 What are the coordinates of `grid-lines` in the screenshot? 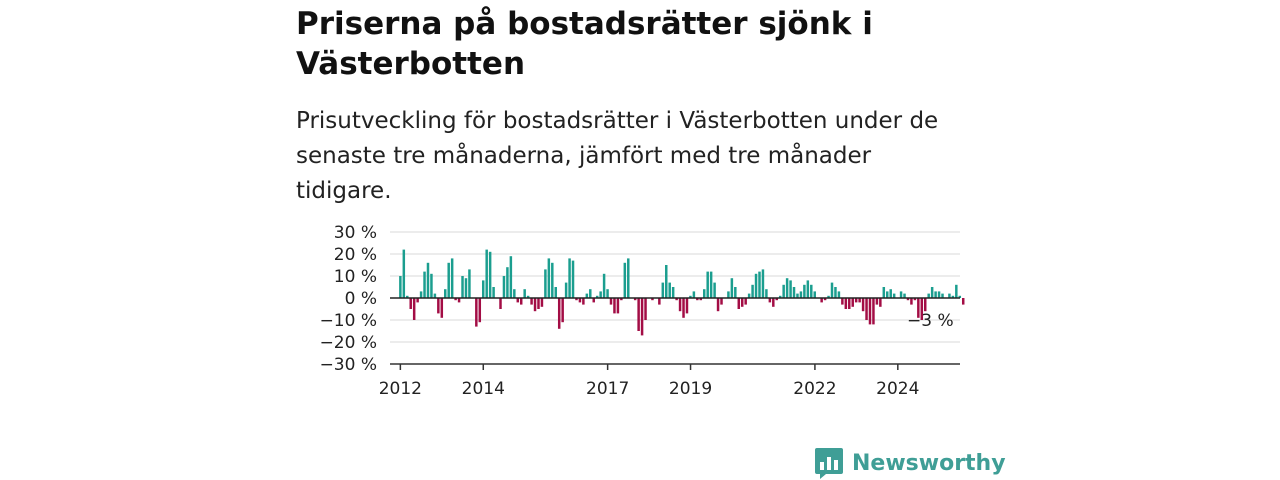 It's located at (675, 287).